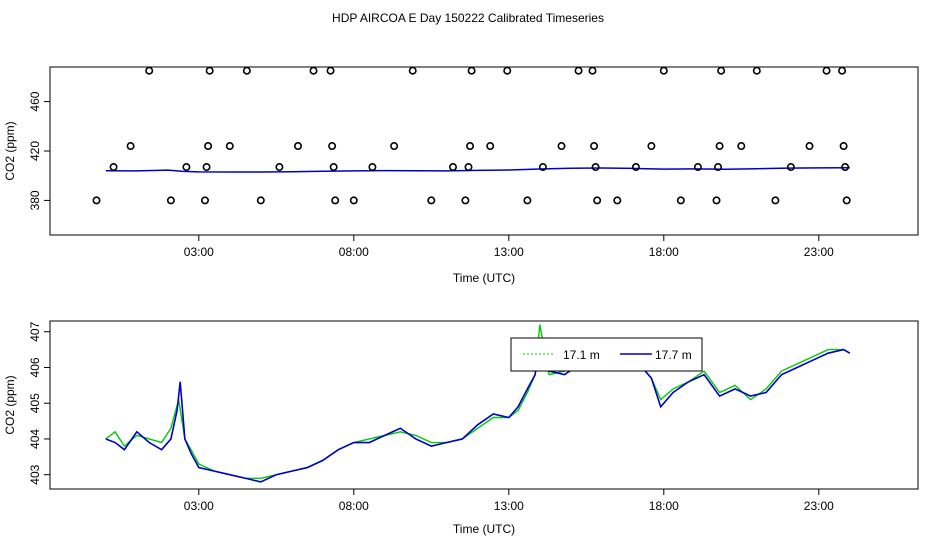 This screenshot has width=936, height=540. I want to click on y-ticks-bottom: 403 404 405 406 407, so click(39, 403).